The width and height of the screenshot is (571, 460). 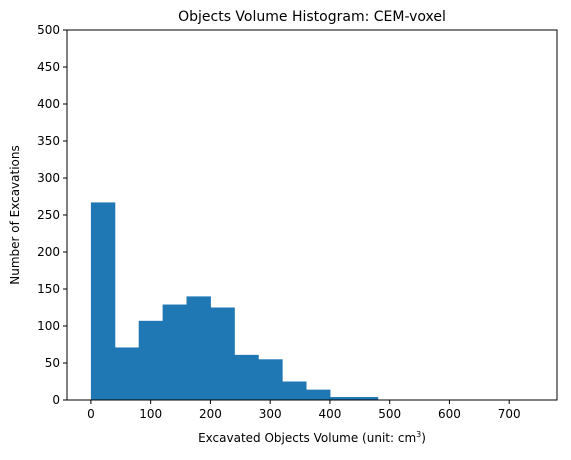 I want to click on y-tick-label: 400, so click(x=48, y=104).